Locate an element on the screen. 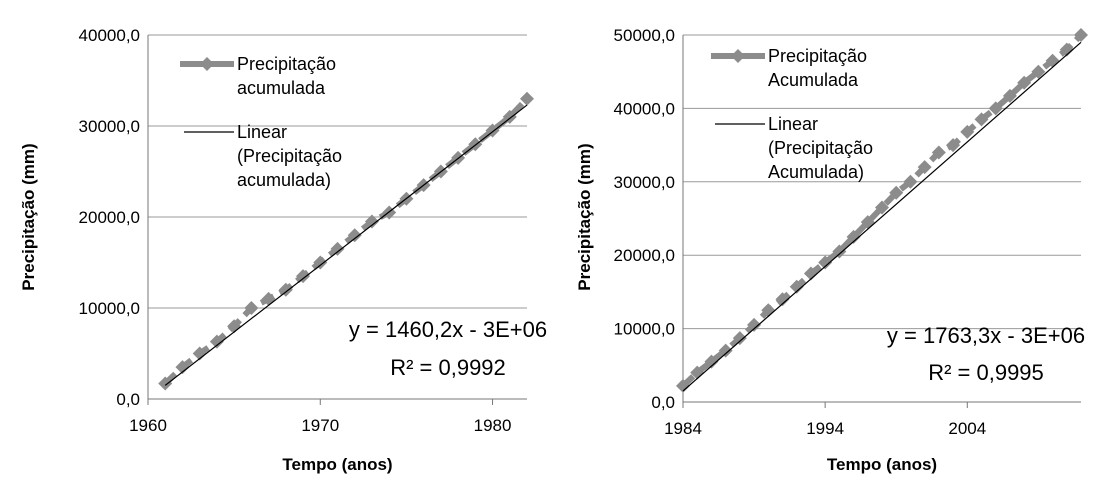  legend-label-linear: acumulada) is located at coordinates (284, 180).